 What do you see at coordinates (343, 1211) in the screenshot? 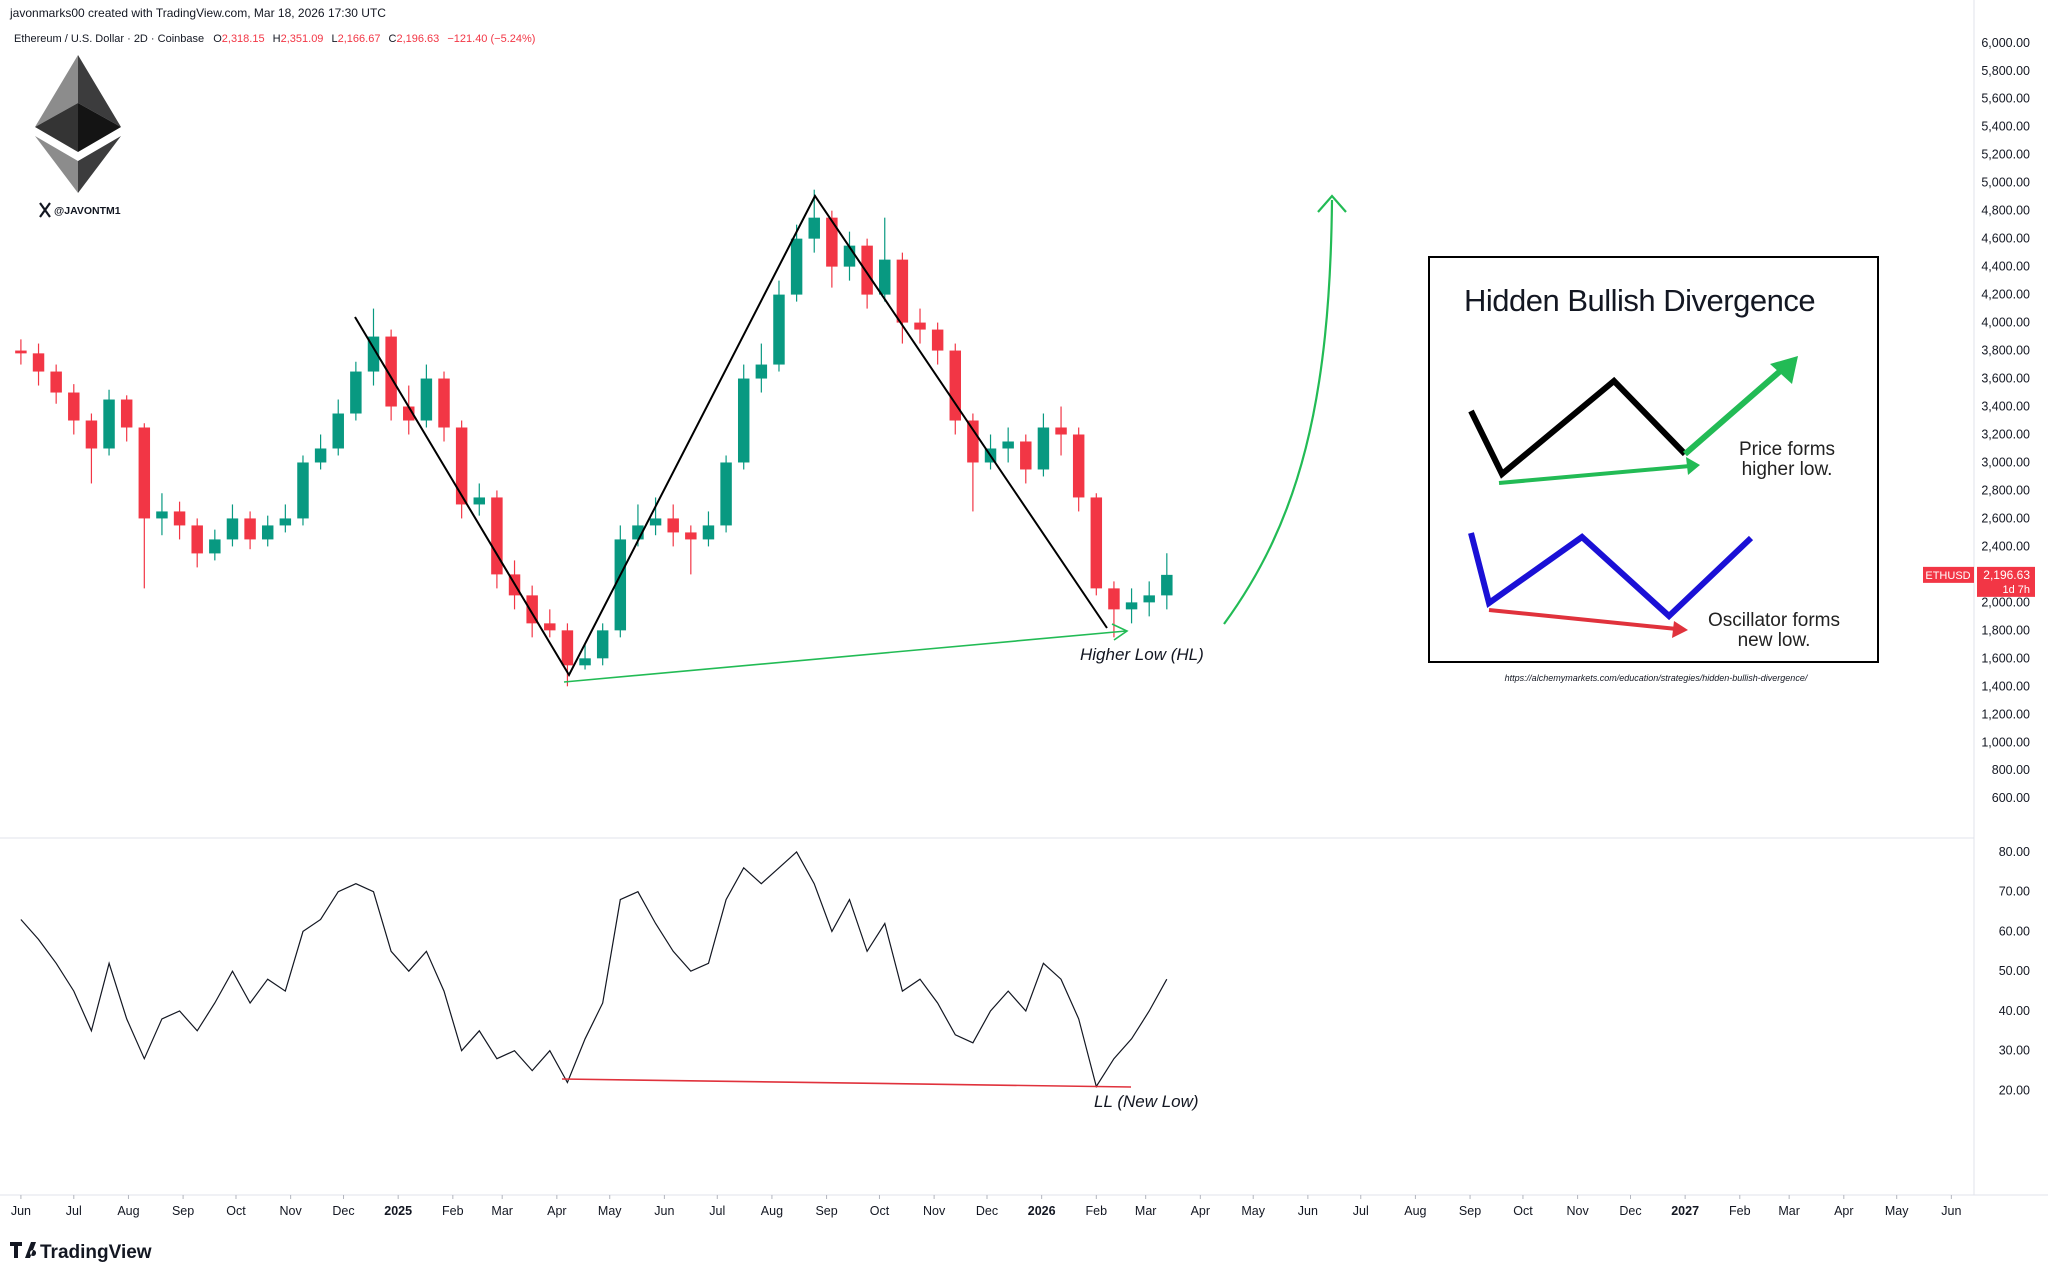
I see `x-tick-label: Dec` at bounding box center [343, 1211].